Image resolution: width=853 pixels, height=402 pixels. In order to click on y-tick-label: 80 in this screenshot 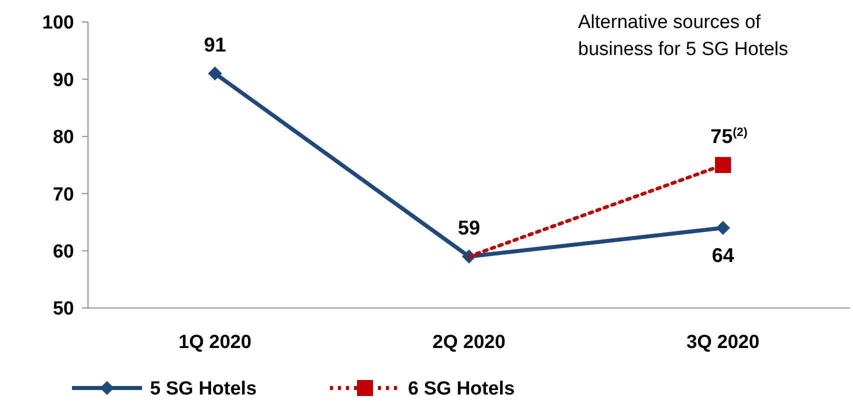, I will do `click(63, 137)`.